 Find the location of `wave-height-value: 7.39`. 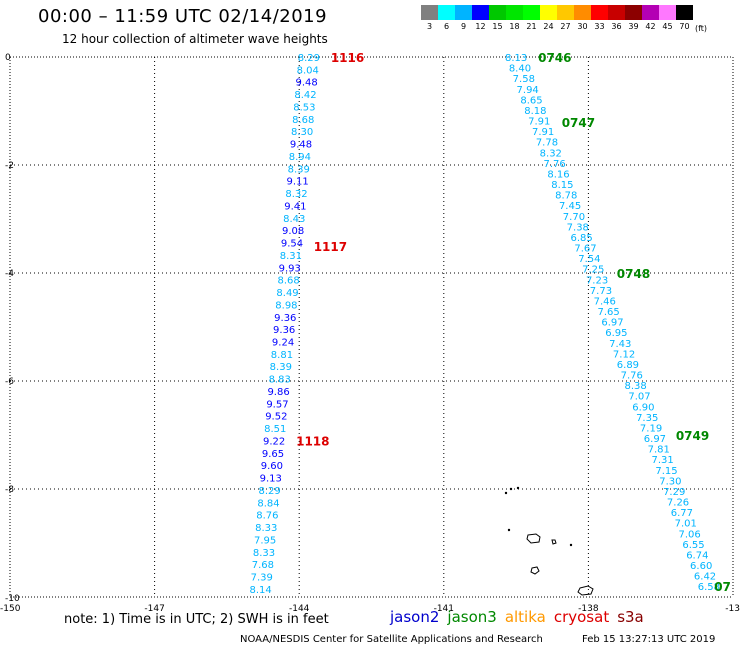

wave-height-value: 7.39 is located at coordinates (262, 578).